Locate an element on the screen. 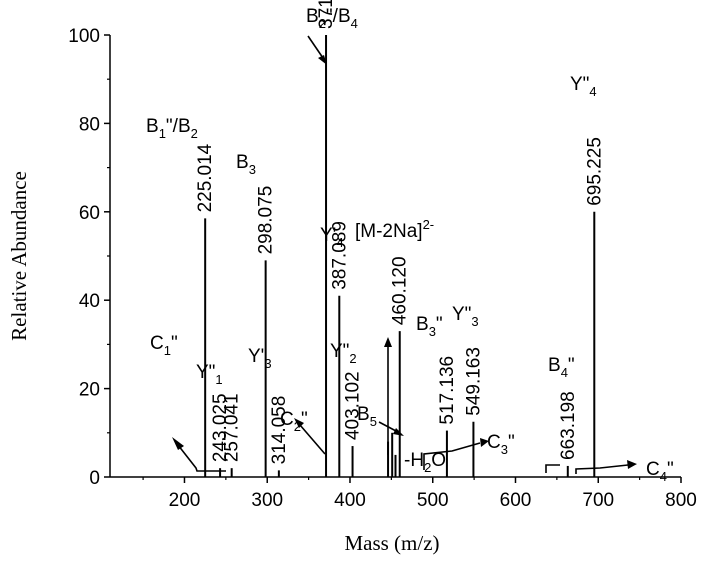  ion-label: Y"4 is located at coordinates (583, 86).